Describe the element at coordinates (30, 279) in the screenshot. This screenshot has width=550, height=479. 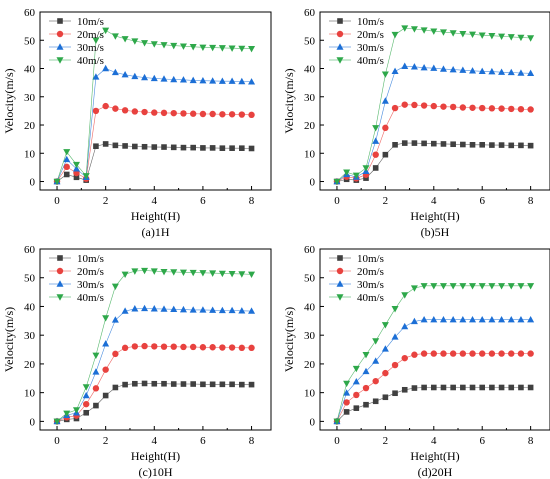
I see `y-tick-label: 50` at that location.